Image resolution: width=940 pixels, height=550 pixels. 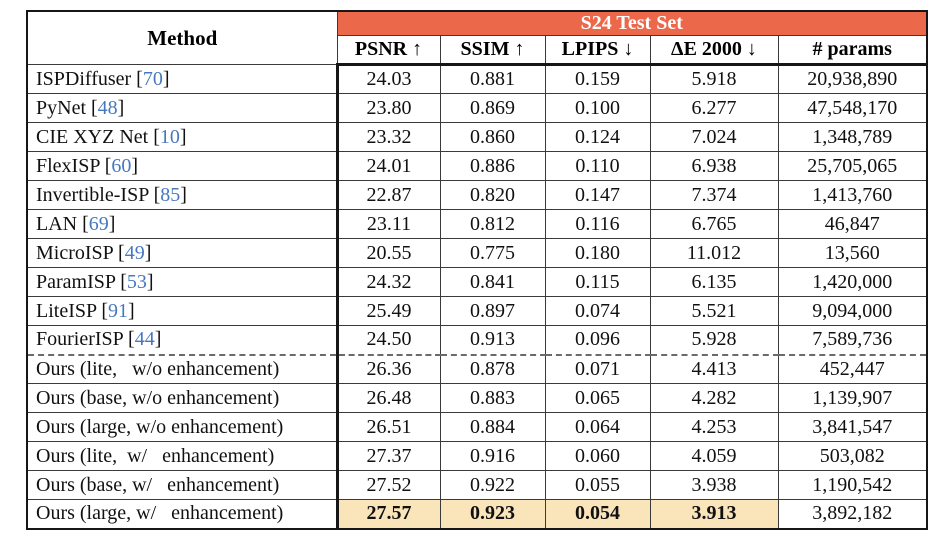 I want to click on value-cell: 6.277, so click(x=714, y=108).